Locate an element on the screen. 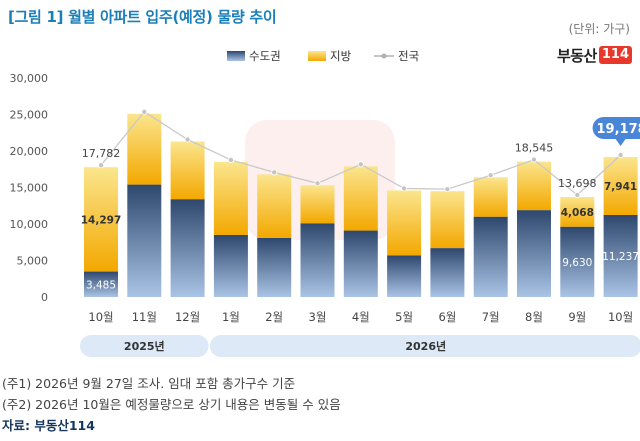 This screenshot has width=640, height=441. x-tick-label: 3월 is located at coordinates (318, 317).